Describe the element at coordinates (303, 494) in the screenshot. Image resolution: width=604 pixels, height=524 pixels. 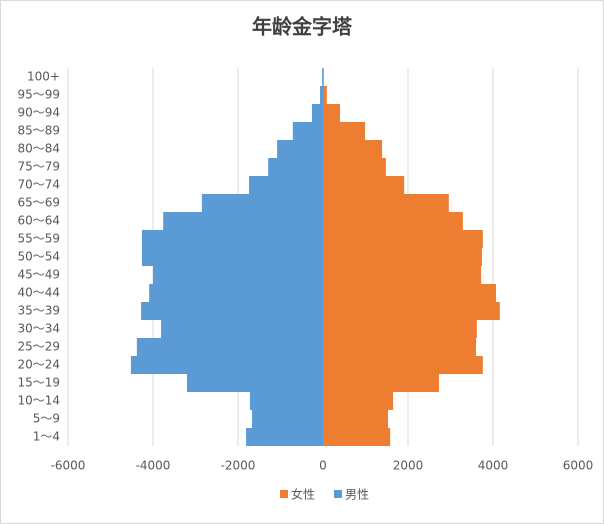
I see `legend-label: 女性` at that location.